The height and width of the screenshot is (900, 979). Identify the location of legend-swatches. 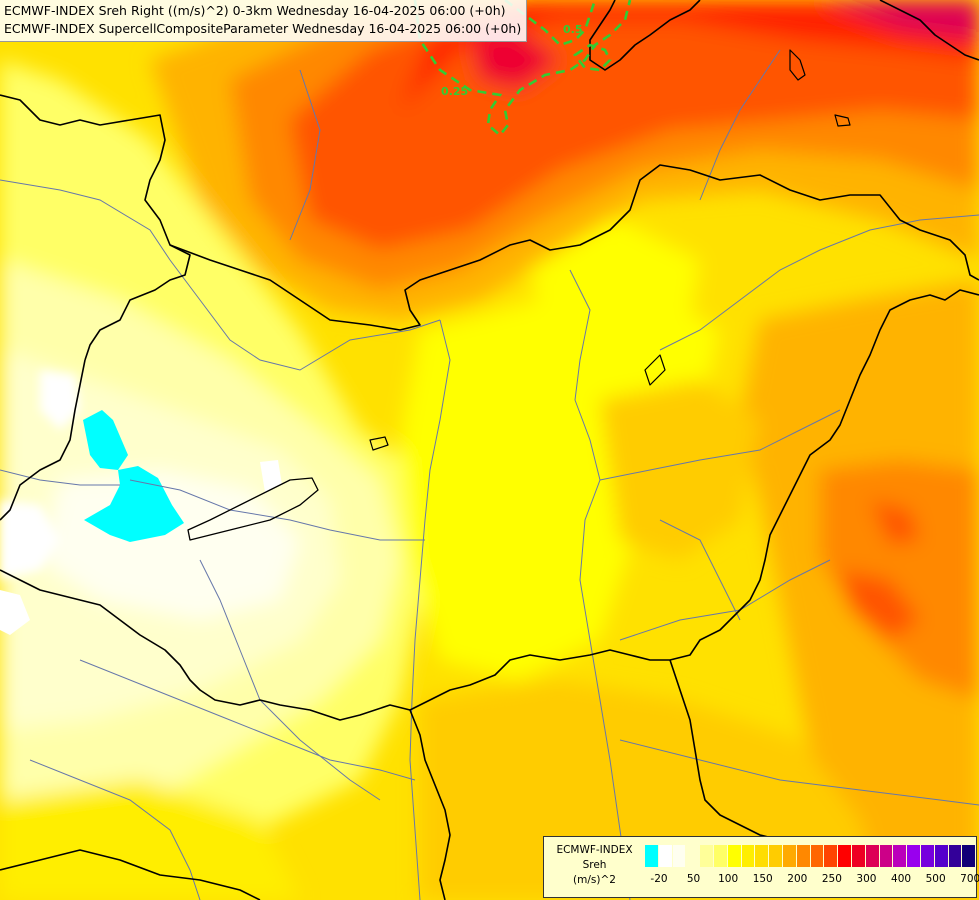
(811, 856).